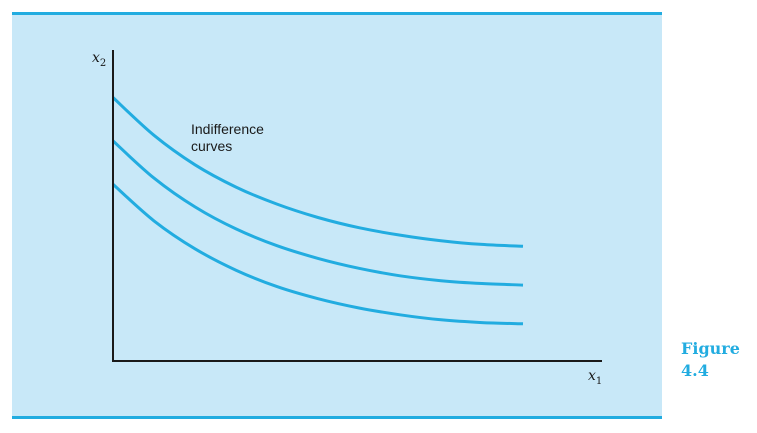 Image resolution: width=757 pixels, height=433 pixels. What do you see at coordinates (595, 377) in the screenshot?
I see `x-axis-label: x1` at bounding box center [595, 377].